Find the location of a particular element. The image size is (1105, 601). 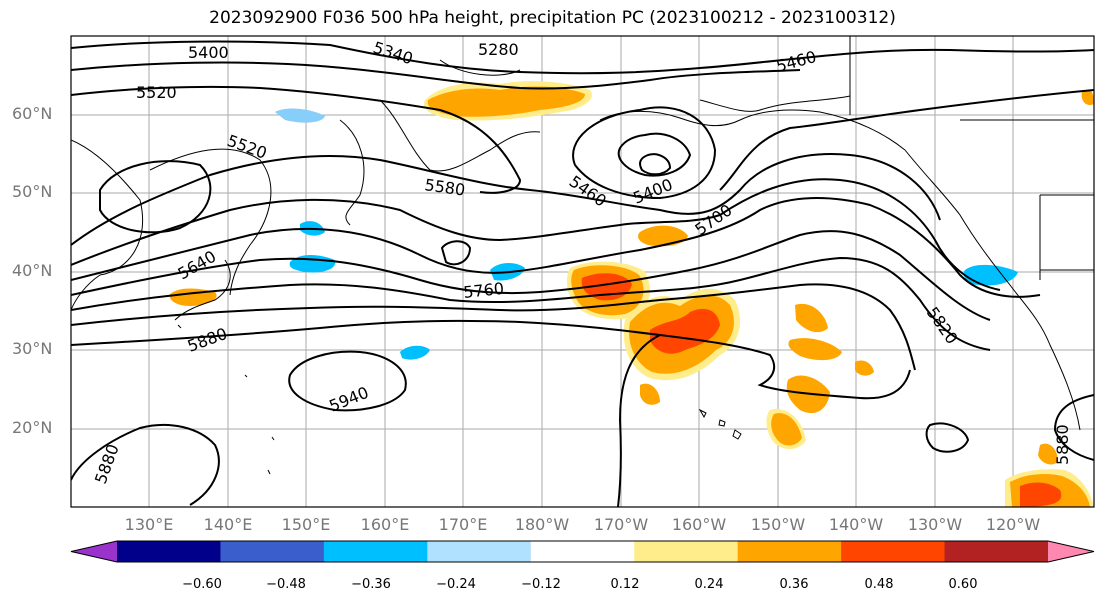

lon-label: 160°E is located at coordinates (385, 524).